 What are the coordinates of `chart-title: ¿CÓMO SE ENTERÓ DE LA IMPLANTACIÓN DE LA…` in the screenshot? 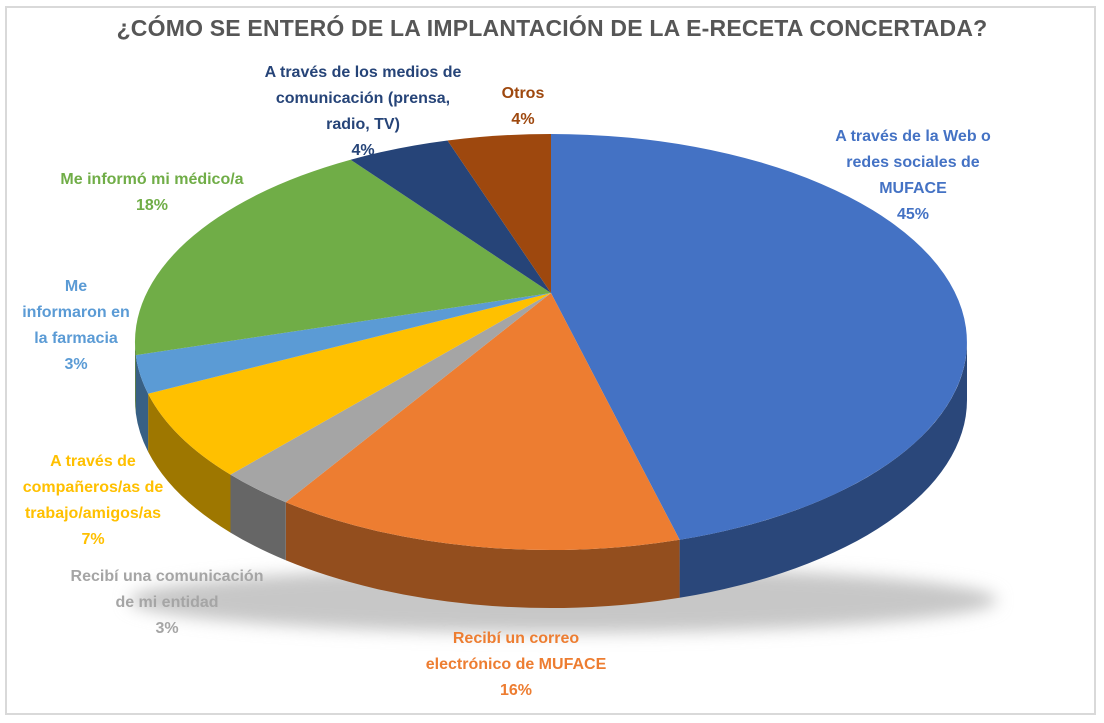 It's located at (552, 28).